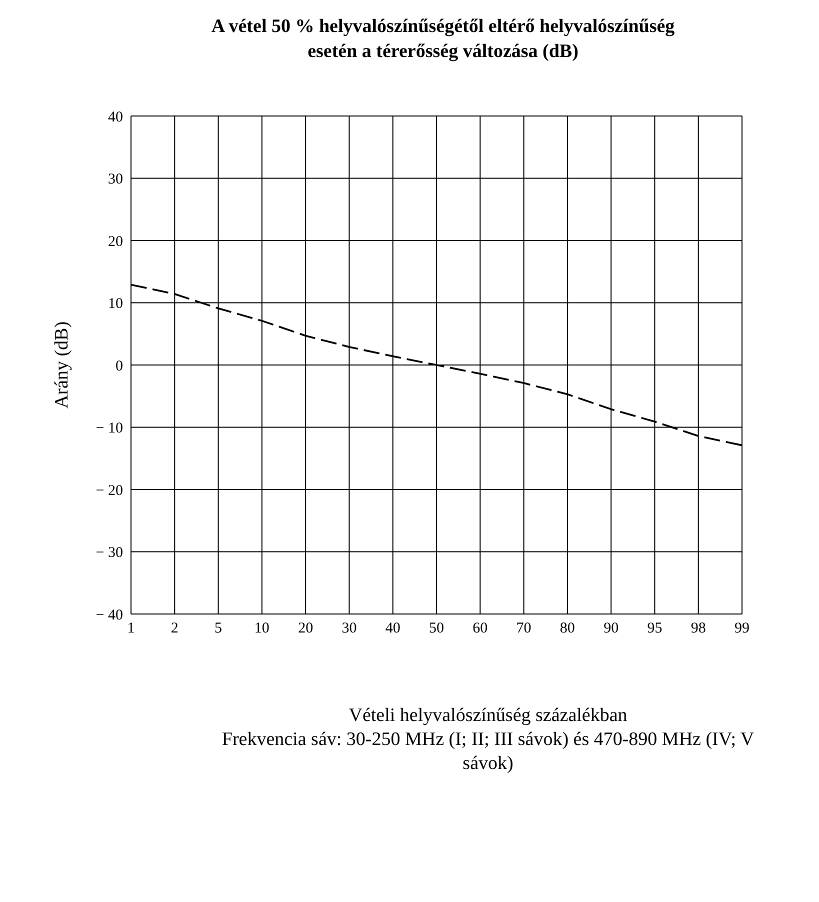 The image size is (819, 902). Describe the element at coordinates (62, 365) in the screenshot. I see `y-axis-title: Arány (dB)` at that location.